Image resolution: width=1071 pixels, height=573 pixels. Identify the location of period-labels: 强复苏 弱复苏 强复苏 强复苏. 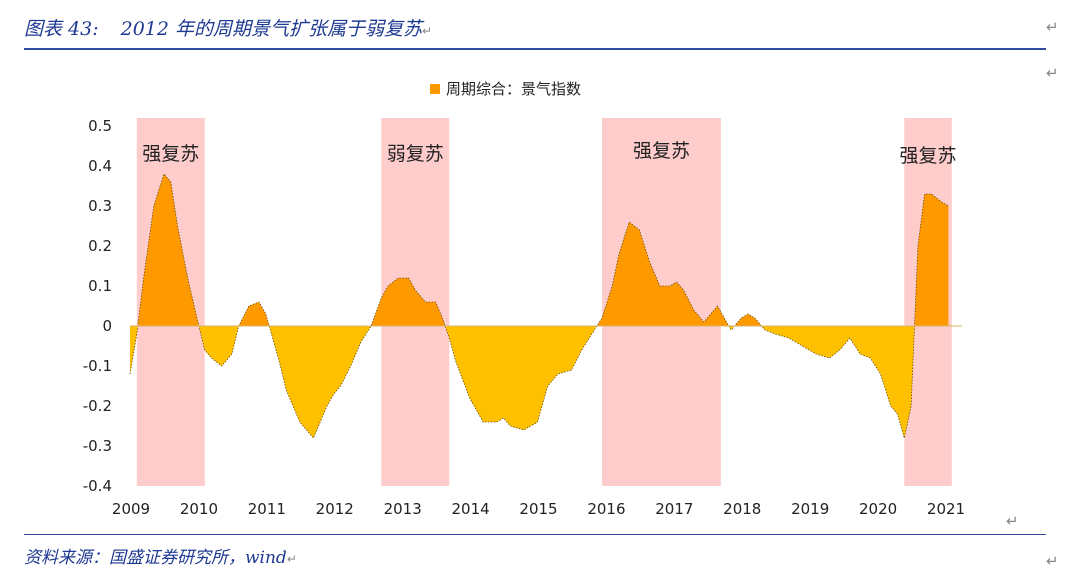
(549, 153).